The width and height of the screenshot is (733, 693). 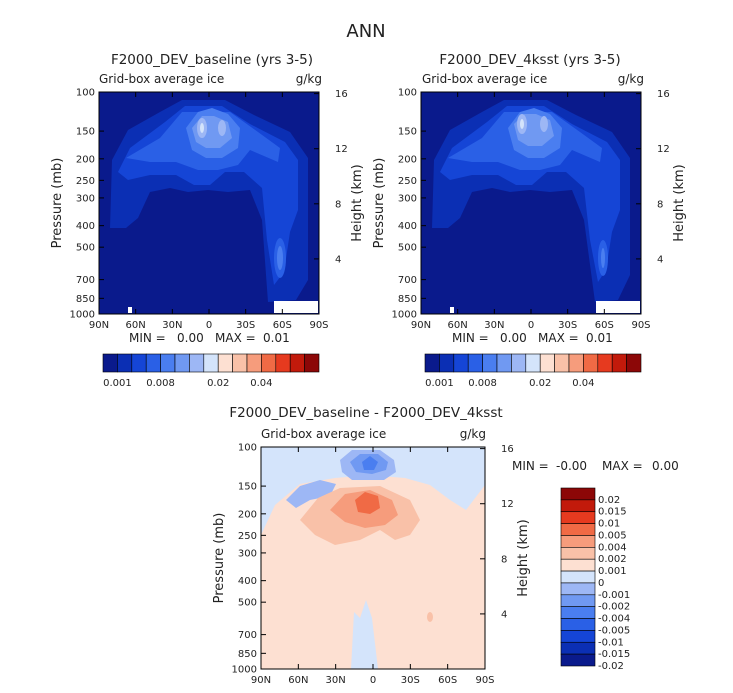 What do you see at coordinates (507, 449) in the screenshot?
I see `panel-difference-height-tick-label: 16` at bounding box center [507, 449].